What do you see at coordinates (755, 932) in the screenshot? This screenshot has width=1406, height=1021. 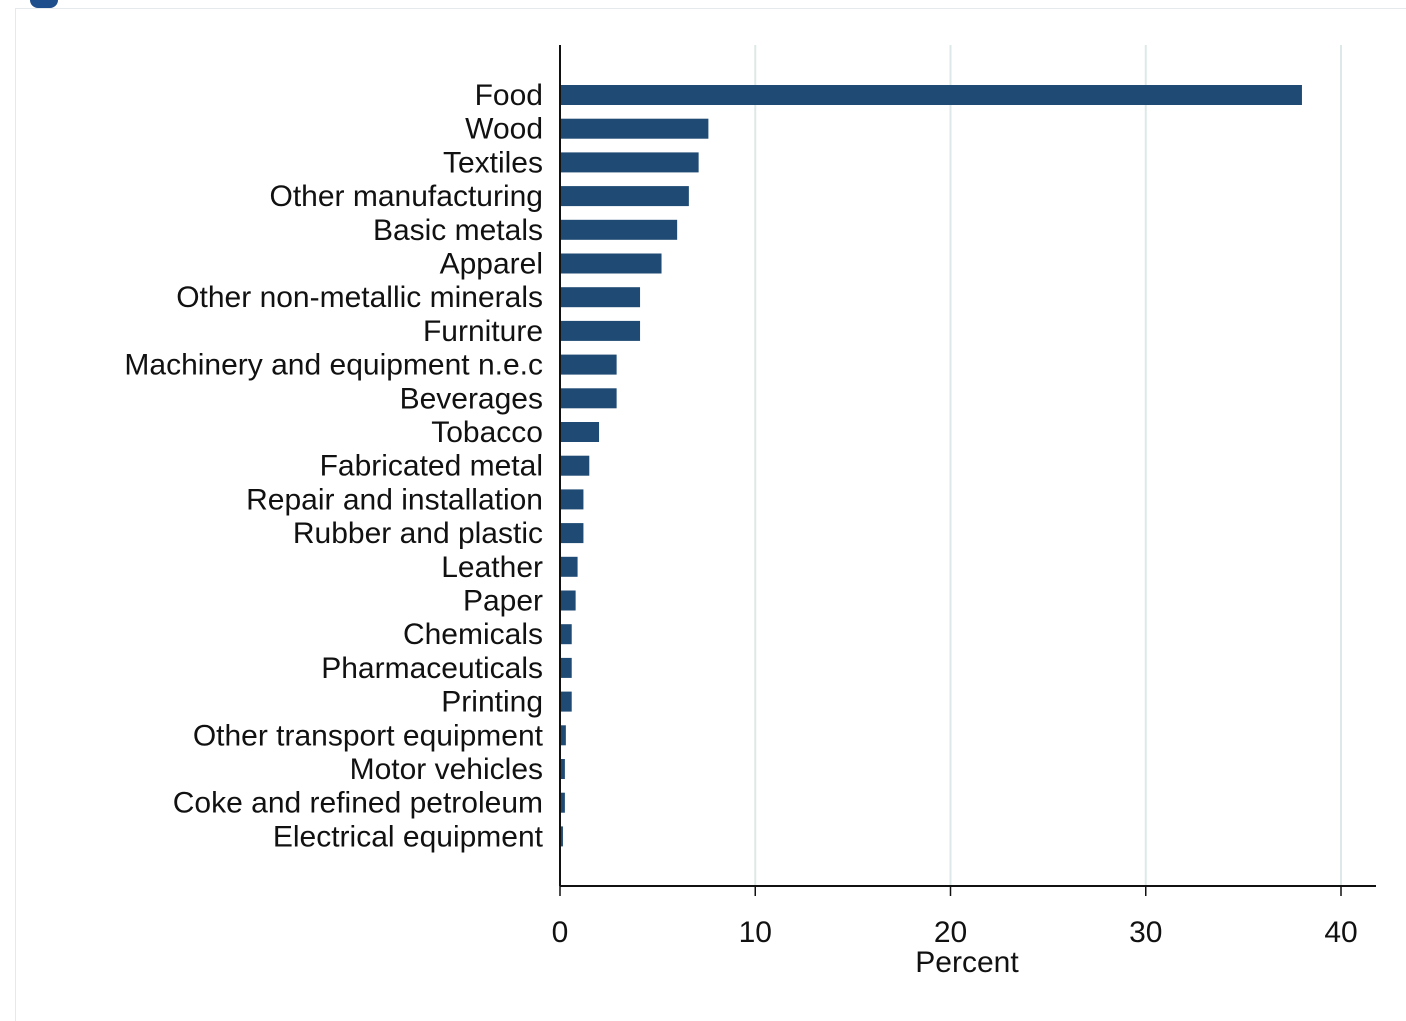 I see `x-tick-label: 10` at bounding box center [755, 932].